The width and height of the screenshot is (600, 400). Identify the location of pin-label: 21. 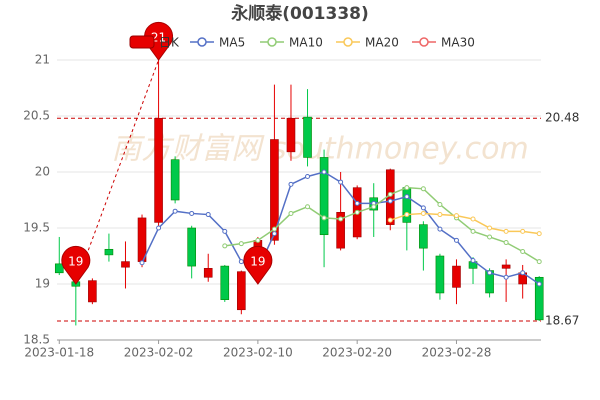
(158, 38).